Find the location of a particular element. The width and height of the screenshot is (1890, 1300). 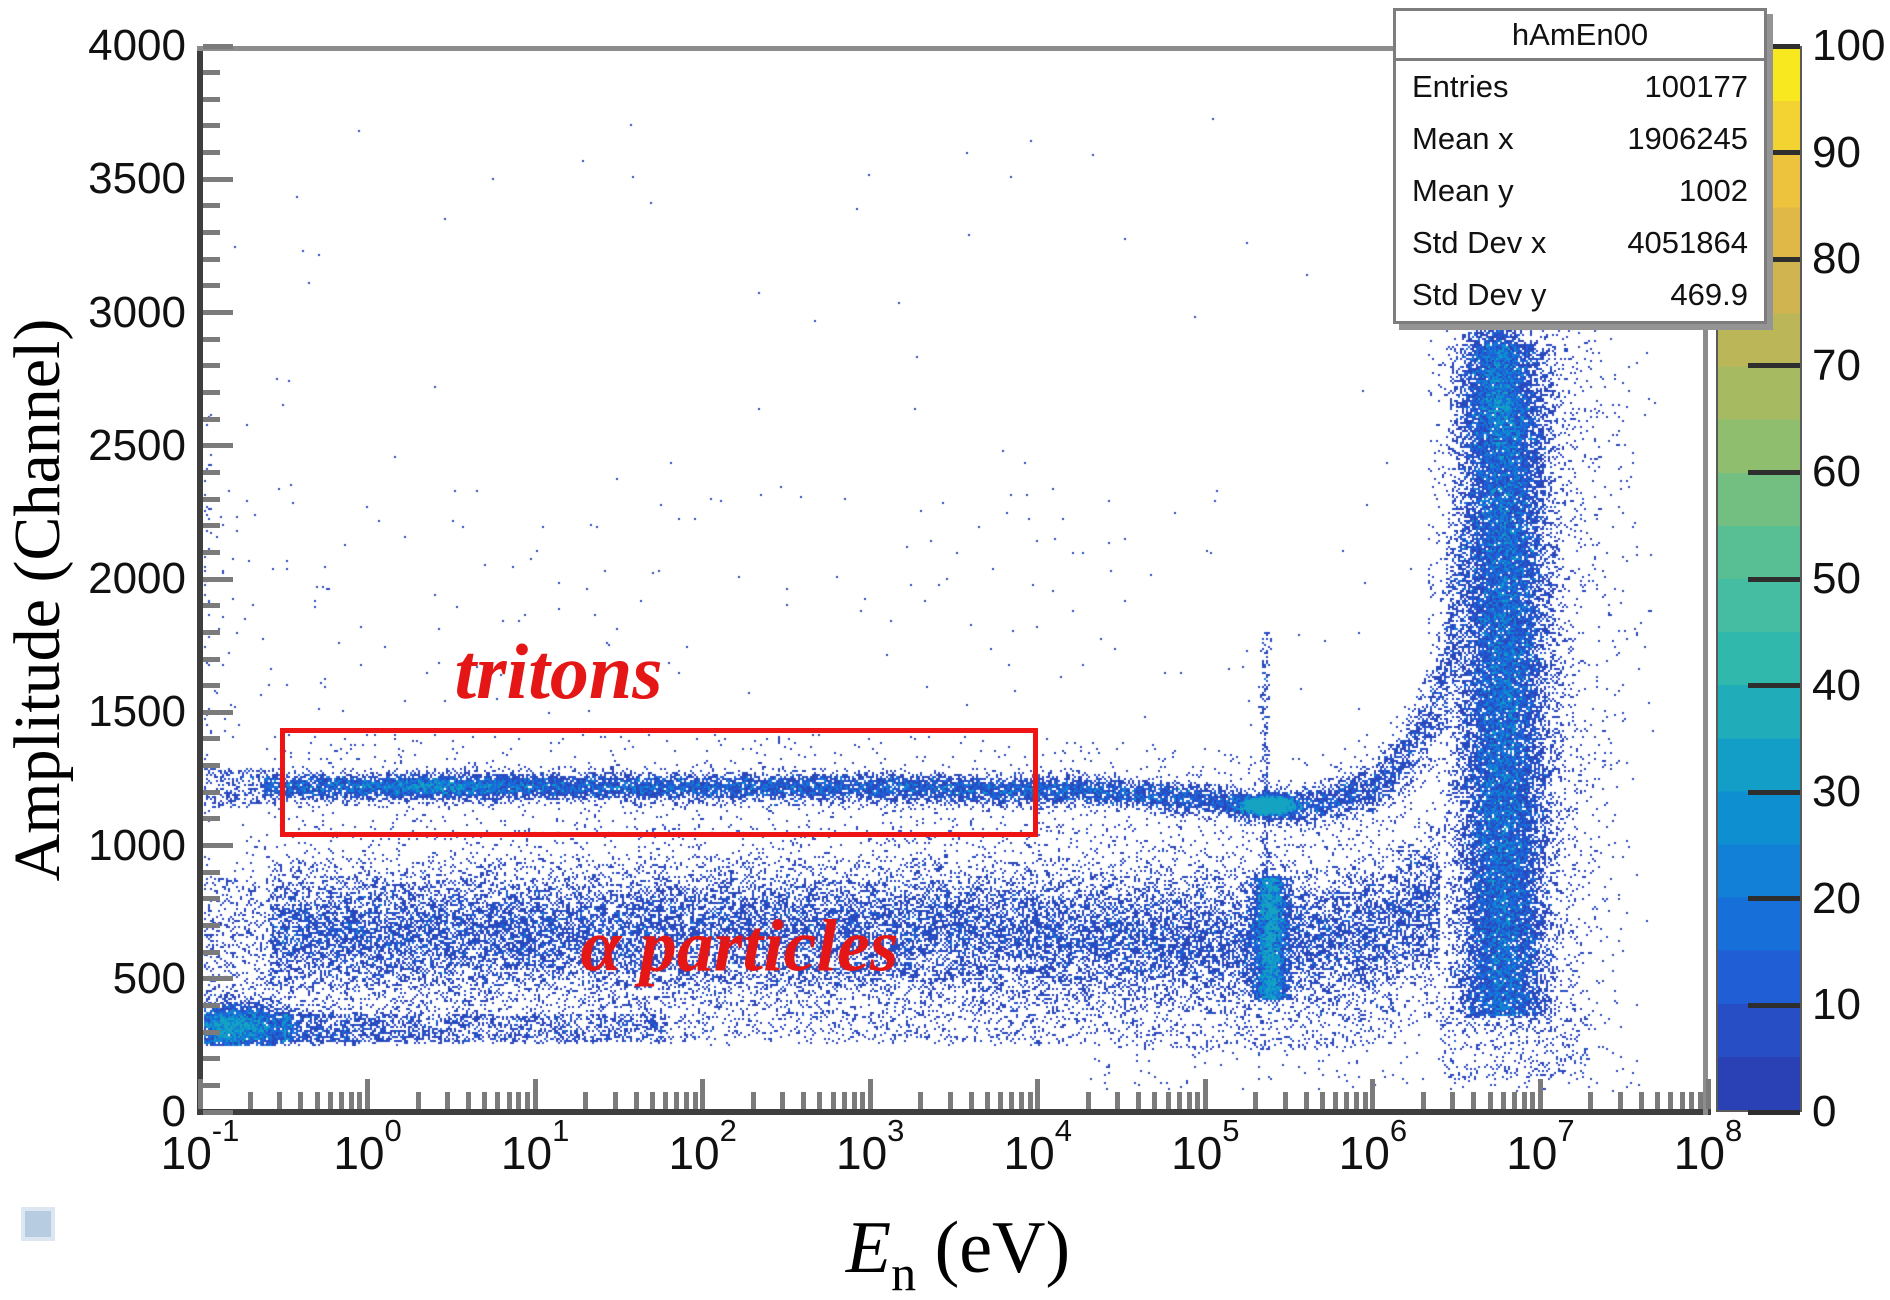

stats-row-value: 100177 is located at coordinates (1696, 86).